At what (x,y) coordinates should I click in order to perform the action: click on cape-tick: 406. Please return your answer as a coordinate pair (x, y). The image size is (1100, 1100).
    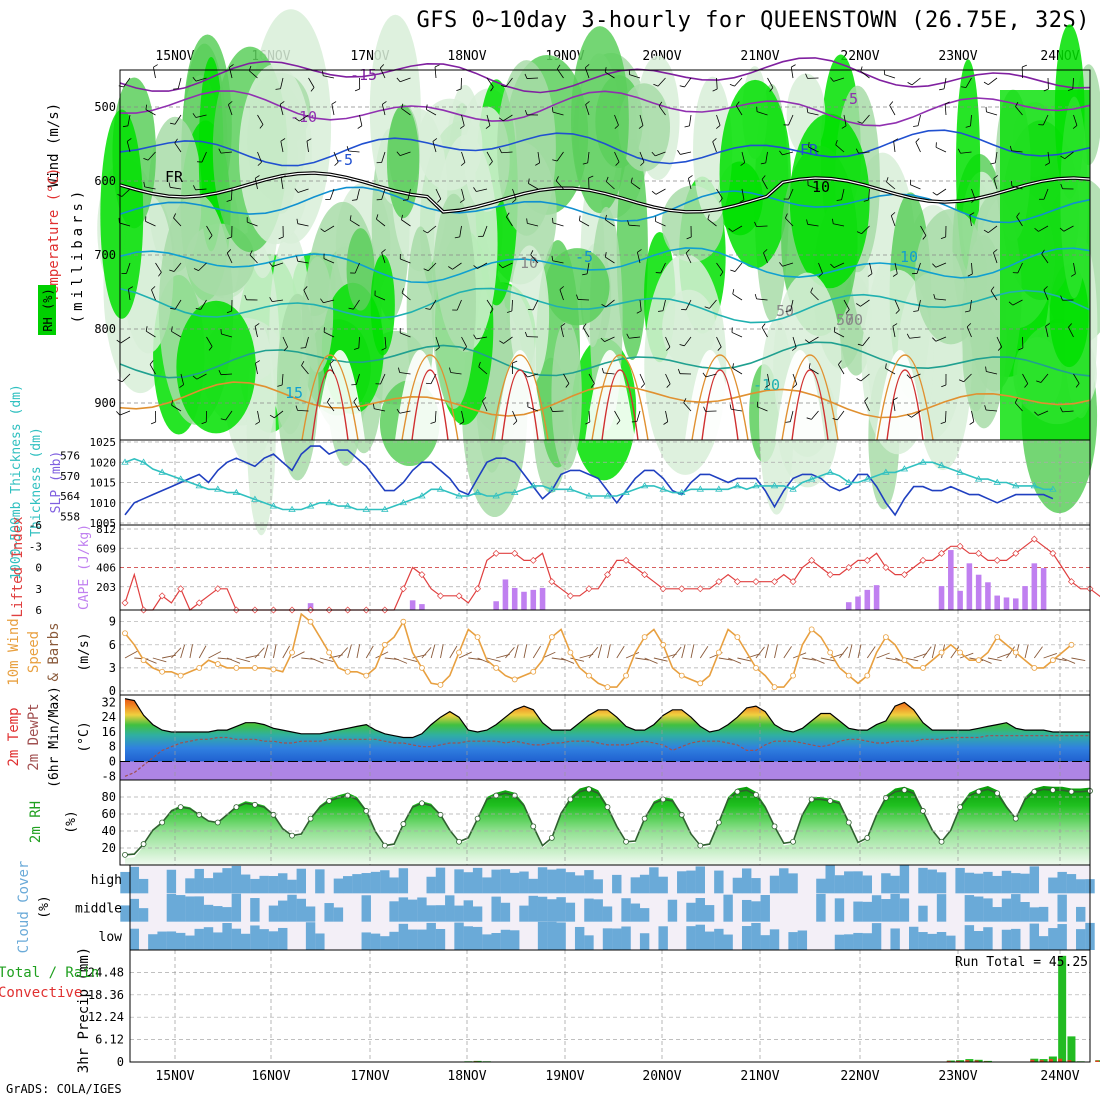
    Looking at the image, I should click on (106, 568).